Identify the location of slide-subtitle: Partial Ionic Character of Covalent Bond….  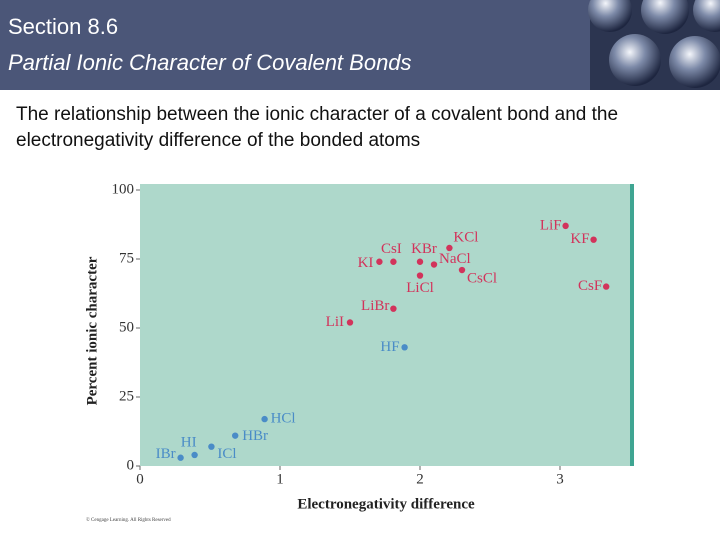
(210, 62).